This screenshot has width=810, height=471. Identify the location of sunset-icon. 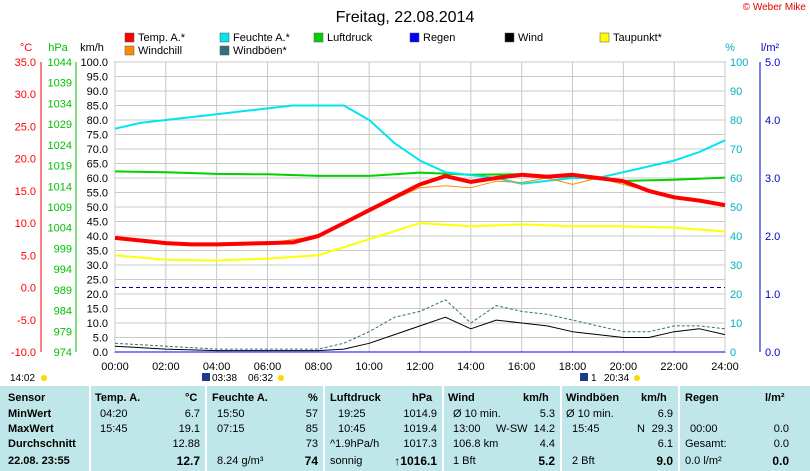
(584, 377).